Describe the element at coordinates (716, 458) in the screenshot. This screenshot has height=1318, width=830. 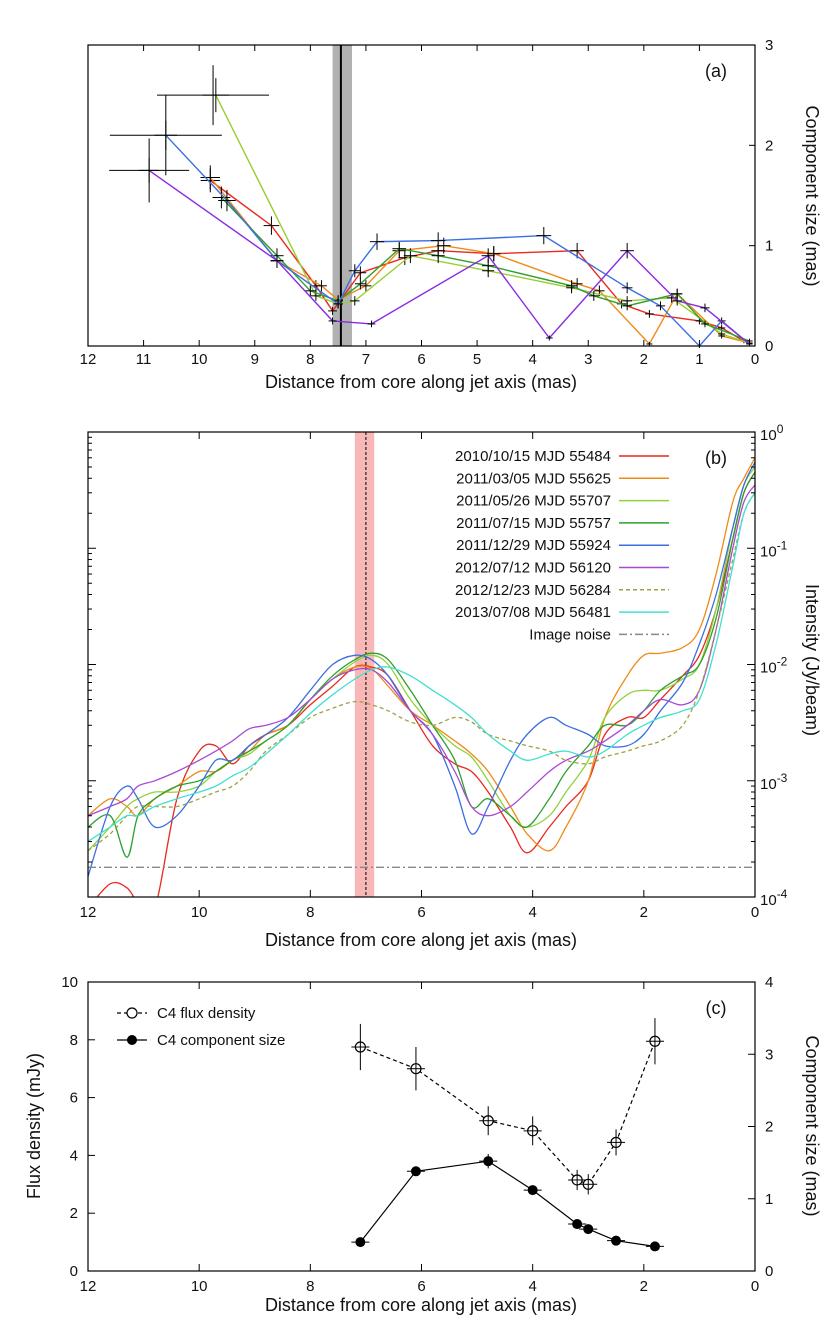
I see `panel-label-b: (b)` at that location.